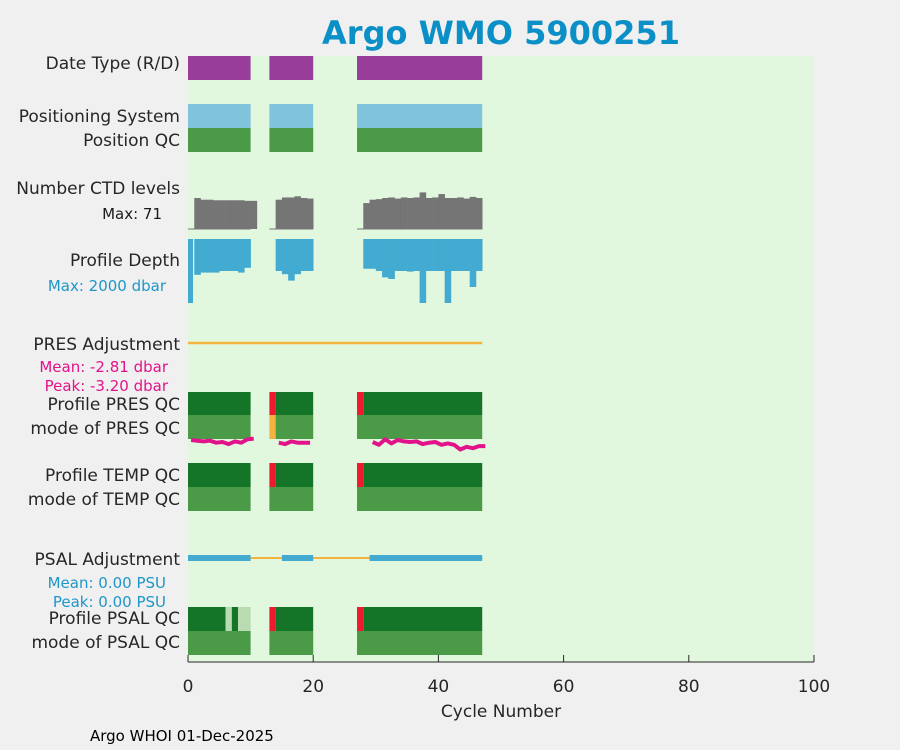 The height and width of the screenshot is (750, 900). What do you see at coordinates (107, 286) in the screenshot?
I see `label-depth-max: Max: 2000 dbar` at bounding box center [107, 286].